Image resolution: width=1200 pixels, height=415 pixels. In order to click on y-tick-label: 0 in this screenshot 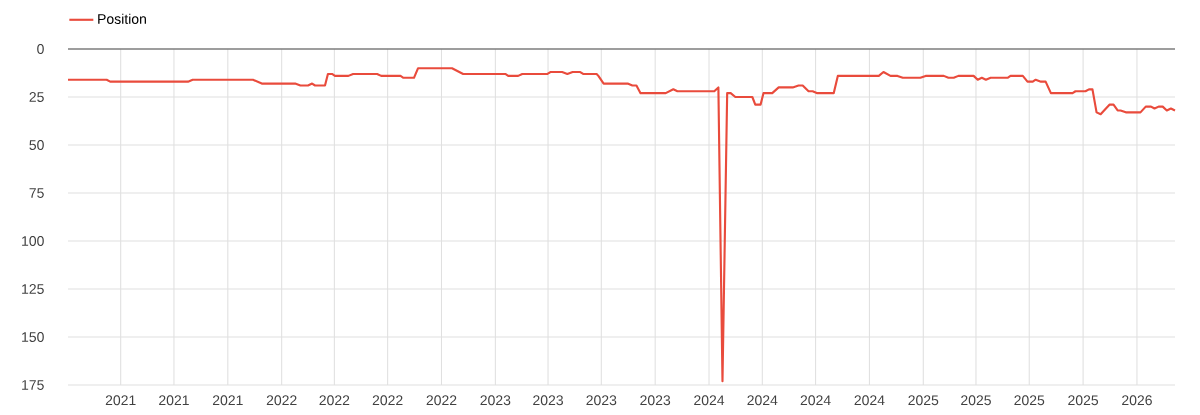, I will do `click(40, 49)`.